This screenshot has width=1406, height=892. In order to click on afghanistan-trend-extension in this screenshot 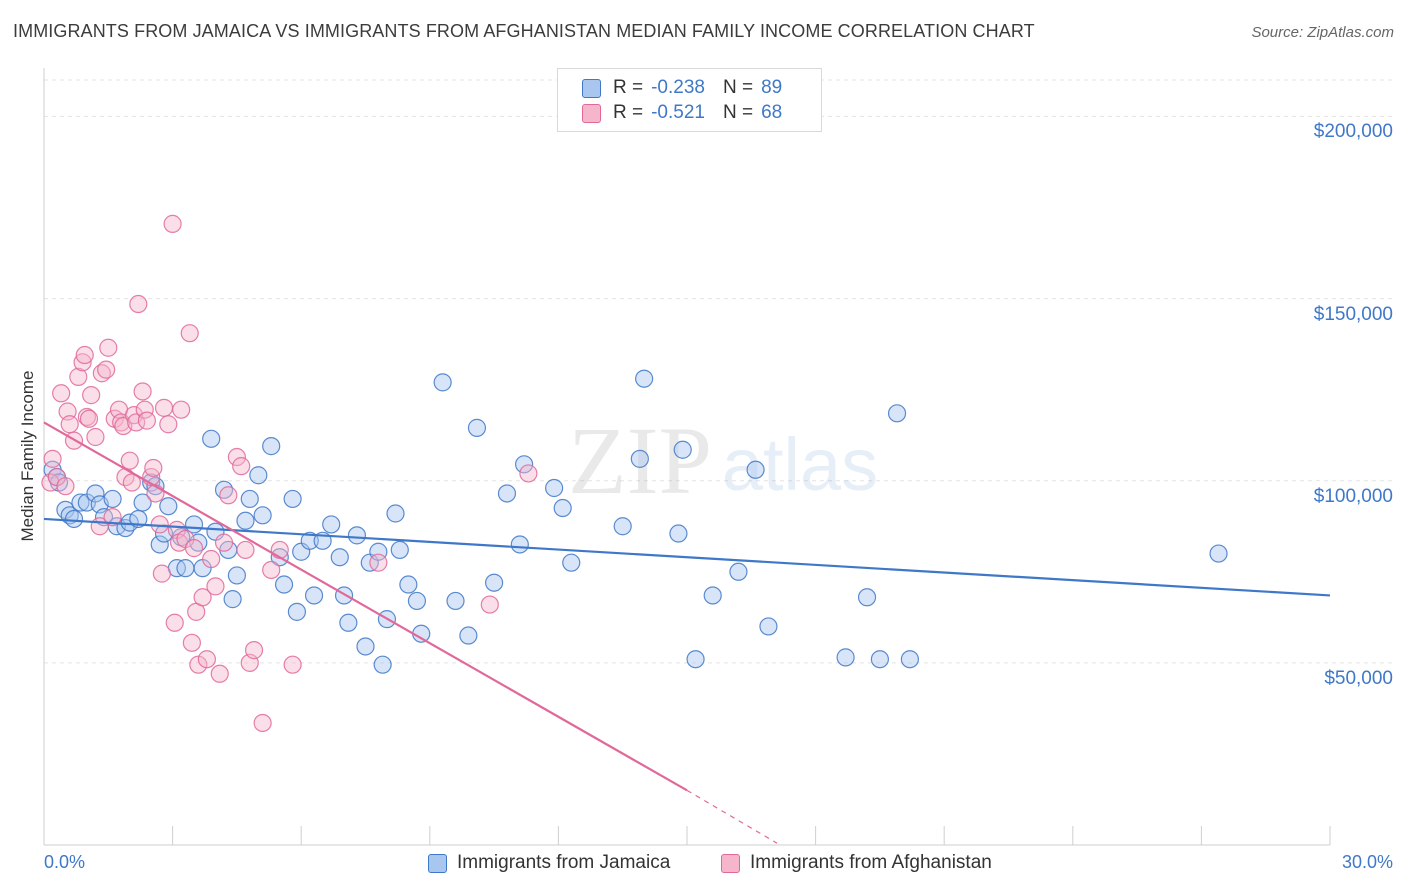, I will do `click(732, 816)`.